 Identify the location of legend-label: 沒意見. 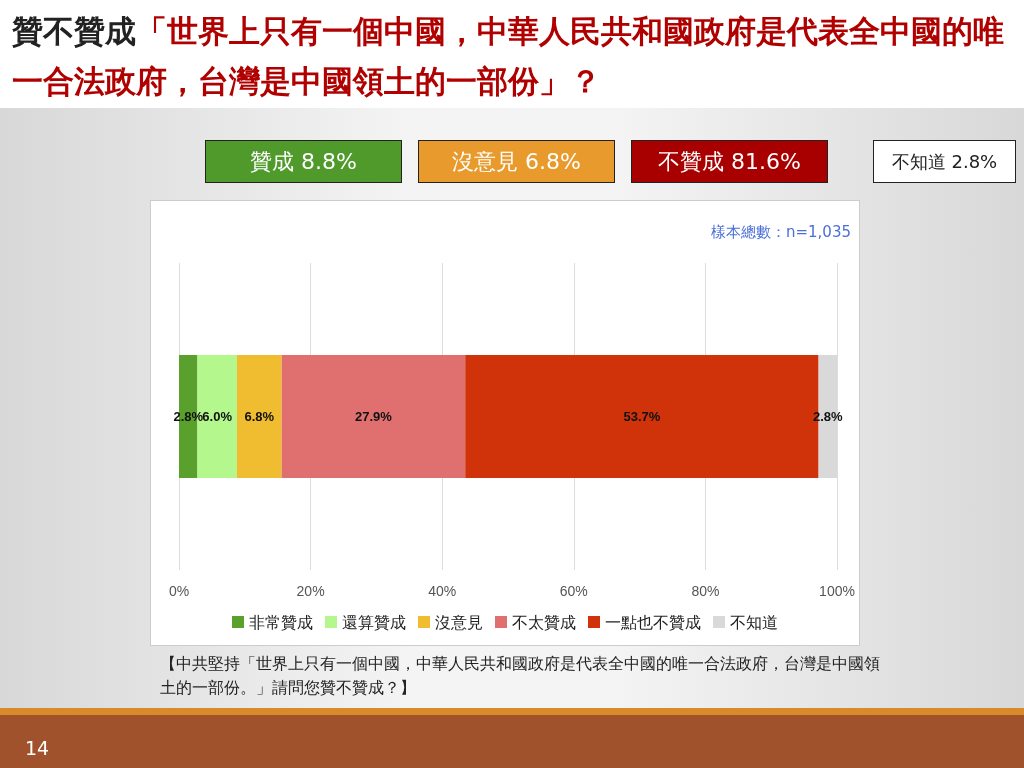
(459, 622).